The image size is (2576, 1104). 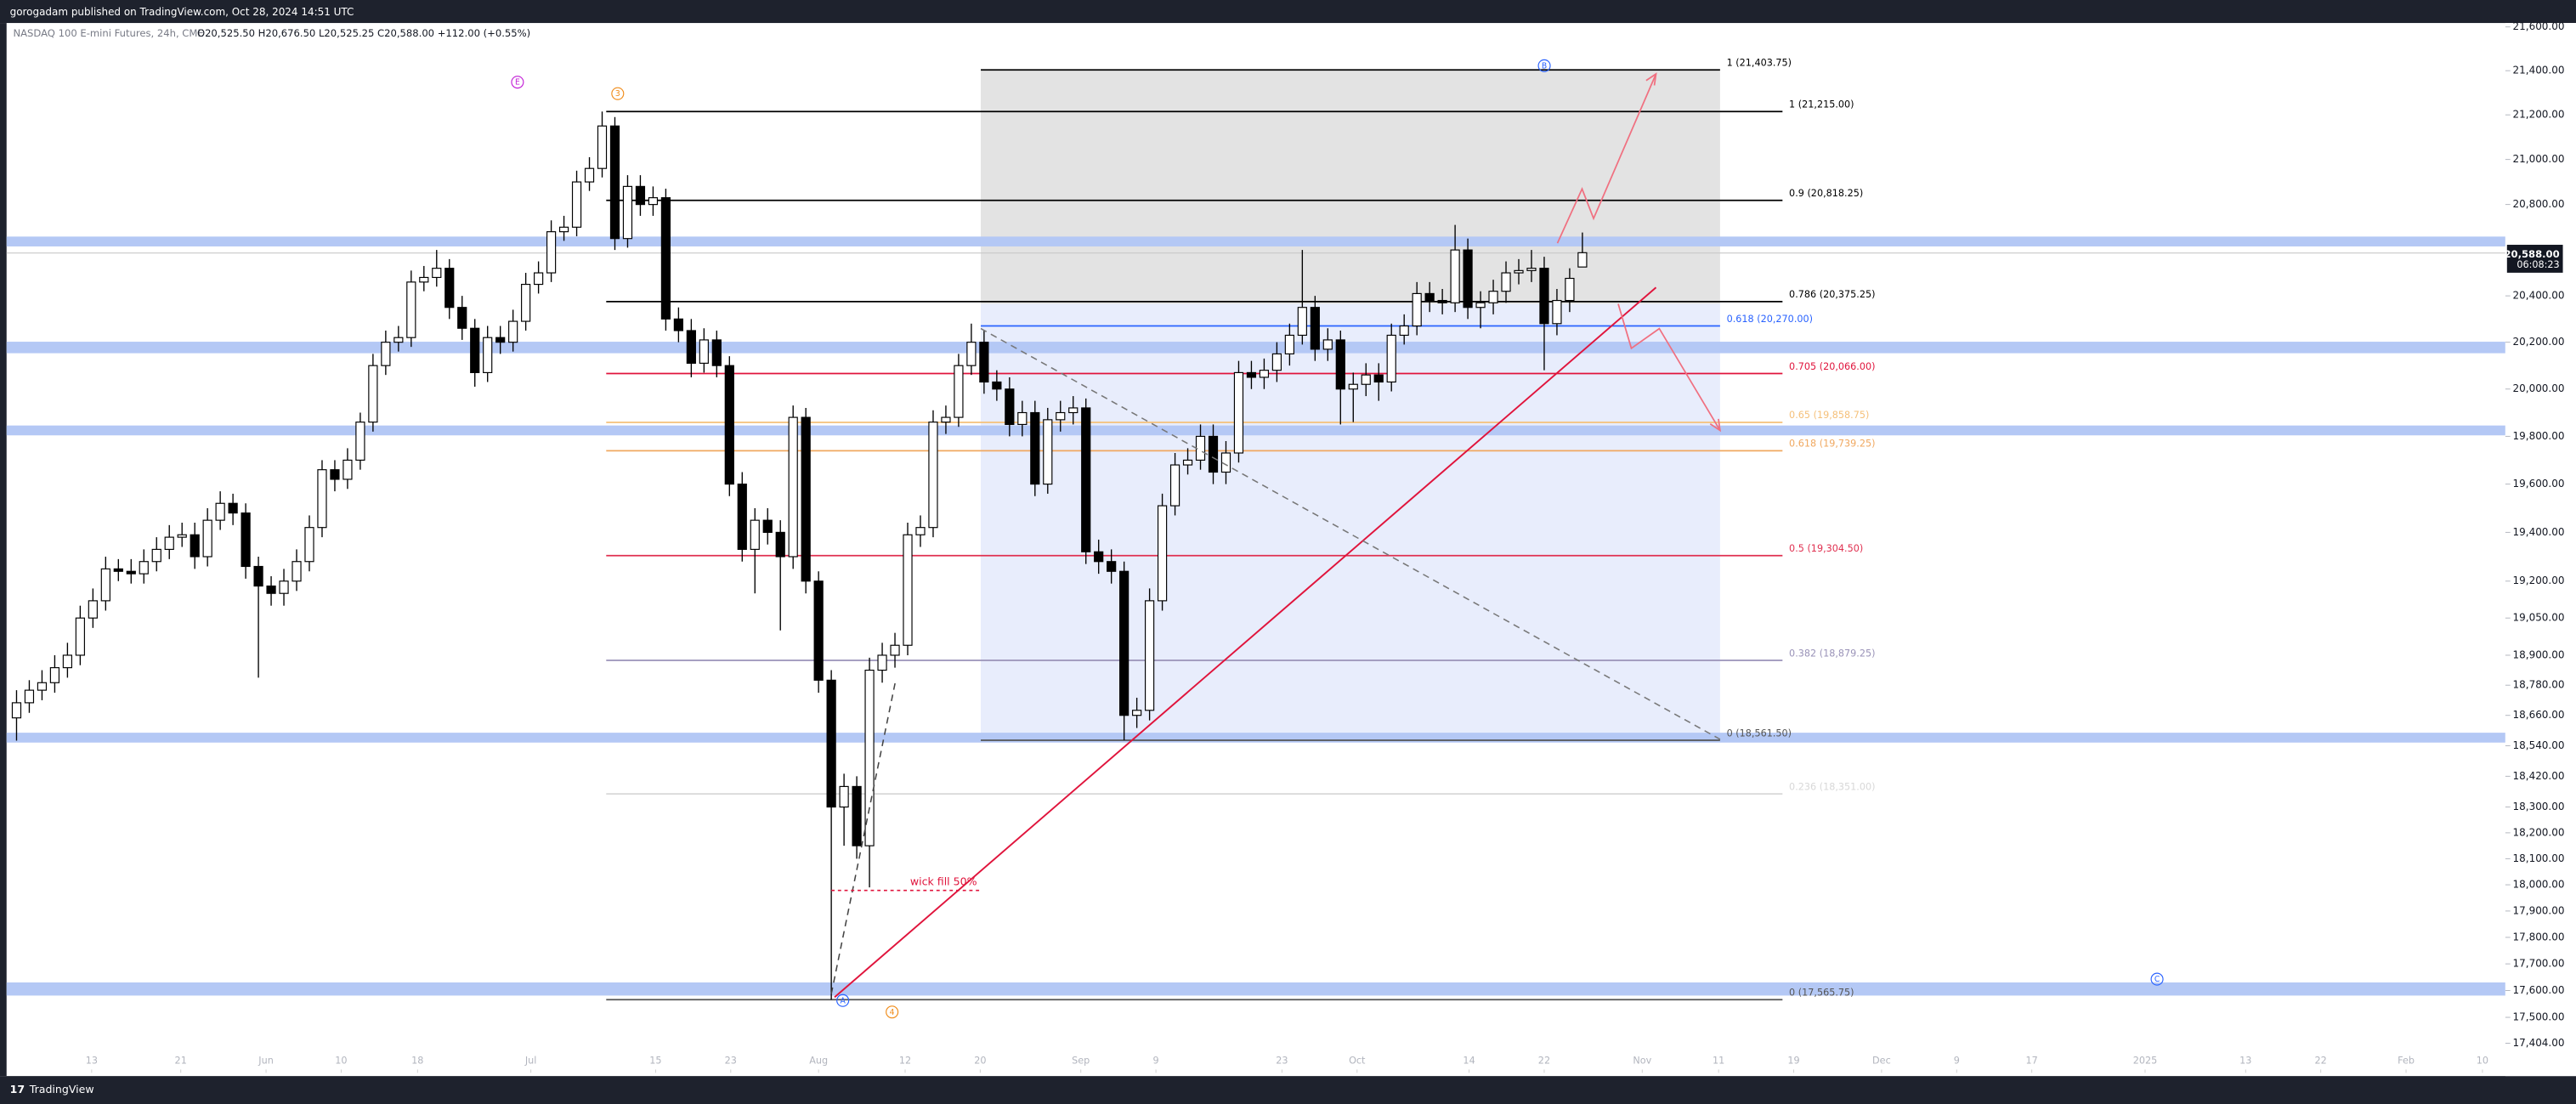 I want to click on y-tick-label: 19,800.00, so click(x=2539, y=436).